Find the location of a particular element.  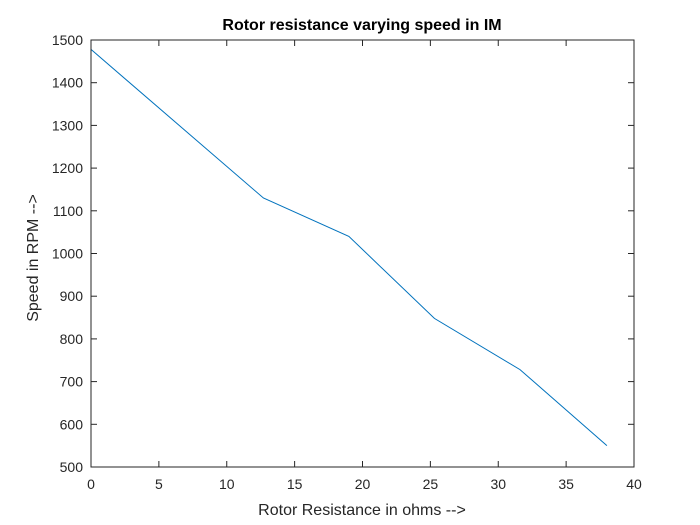

y-tick-label: 1300 is located at coordinates (67, 125).